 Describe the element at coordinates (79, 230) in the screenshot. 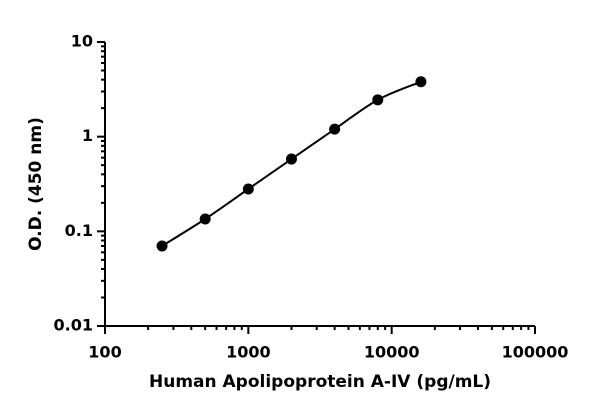

I see `y-tick-label: 0.1` at that location.